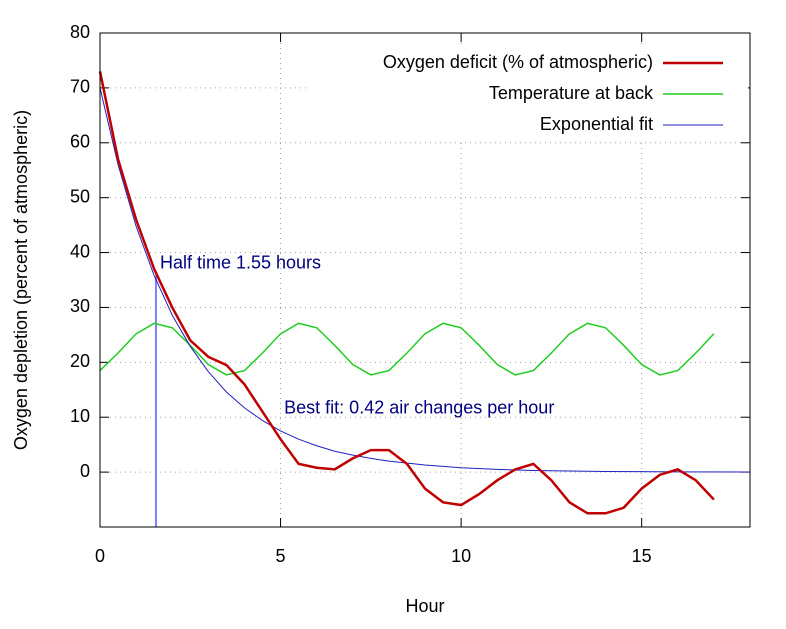  What do you see at coordinates (80, 416) in the screenshot?
I see `y-tick-label: 10` at bounding box center [80, 416].